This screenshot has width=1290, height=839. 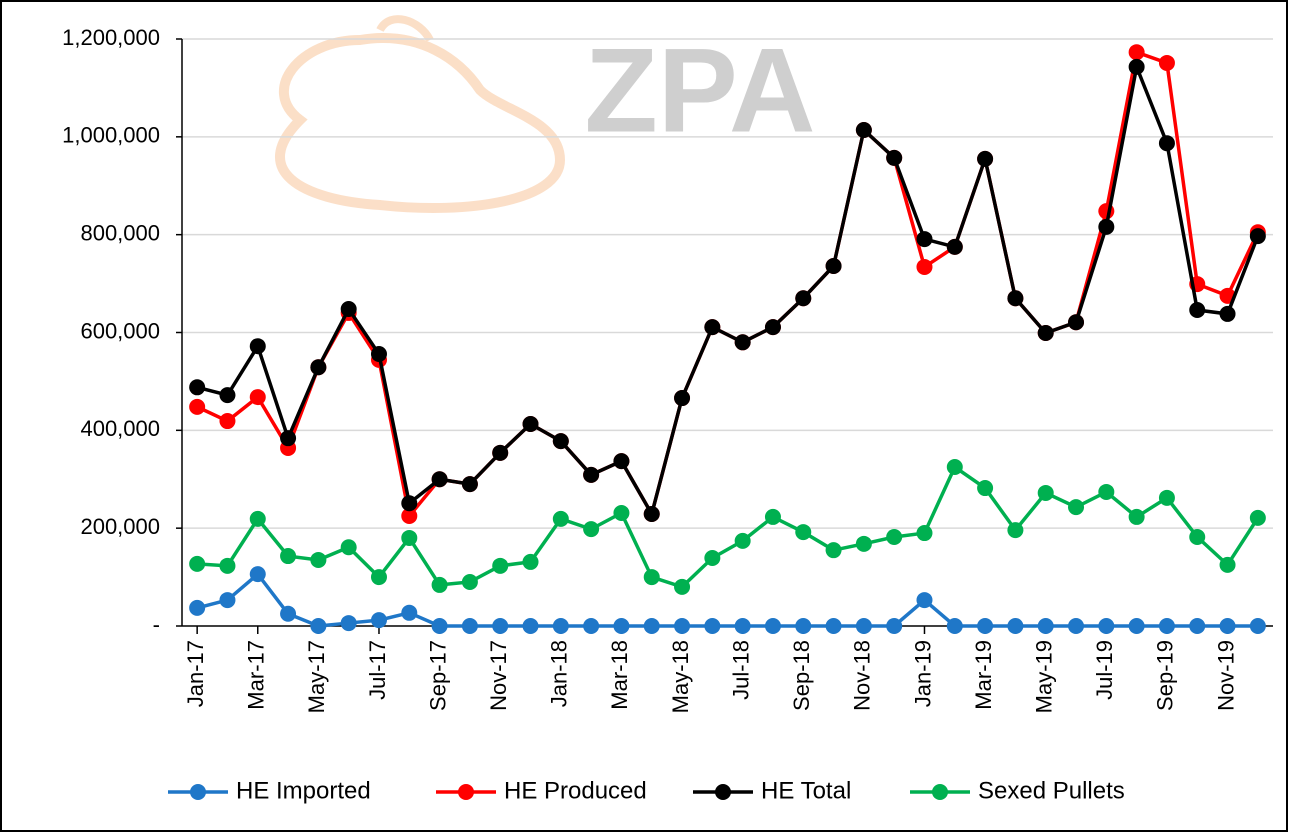 What do you see at coordinates (120, 428) in the screenshot?
I see `y-tick-label: 400,000` at bounding box center [120, 428].